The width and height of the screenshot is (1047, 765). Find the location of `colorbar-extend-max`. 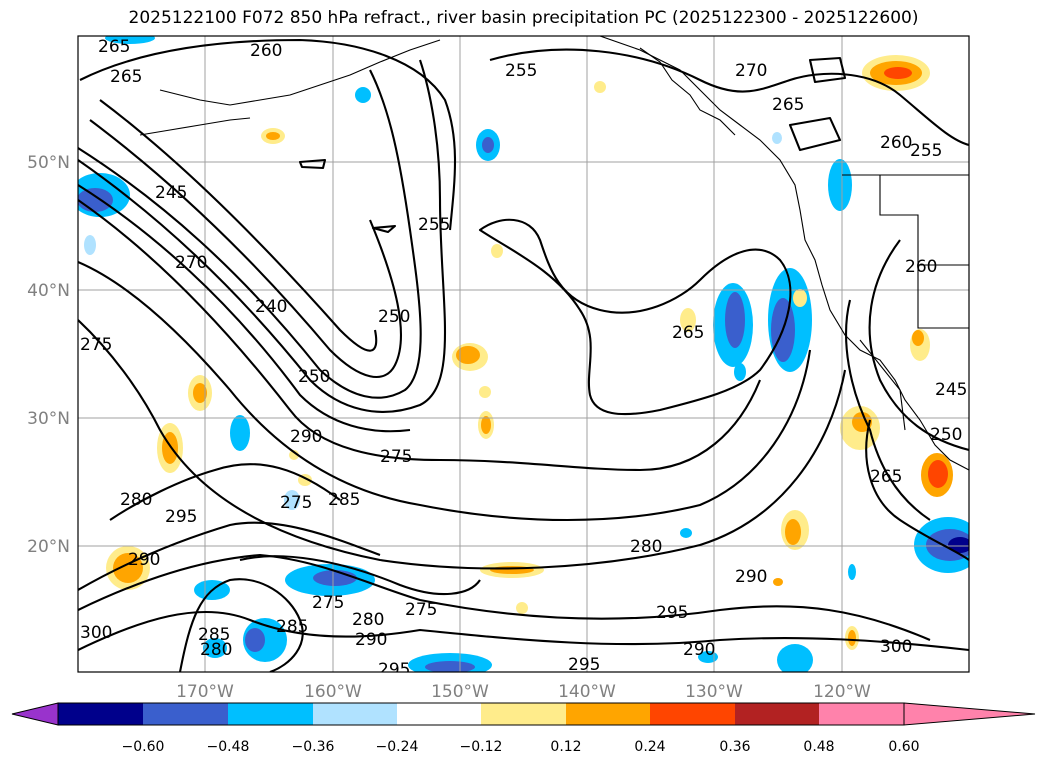

colorbar-extend-max is located at coordinates (969, 714).